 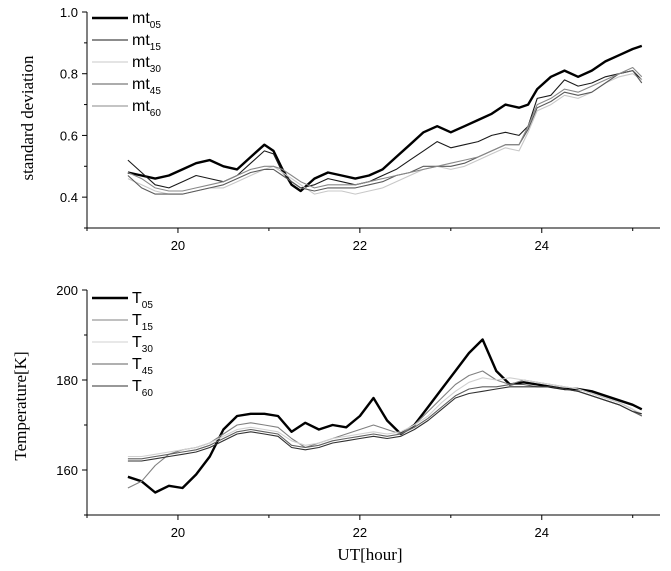 I want to click on bottom-legend-label: T05, so click(x=142, y=300).